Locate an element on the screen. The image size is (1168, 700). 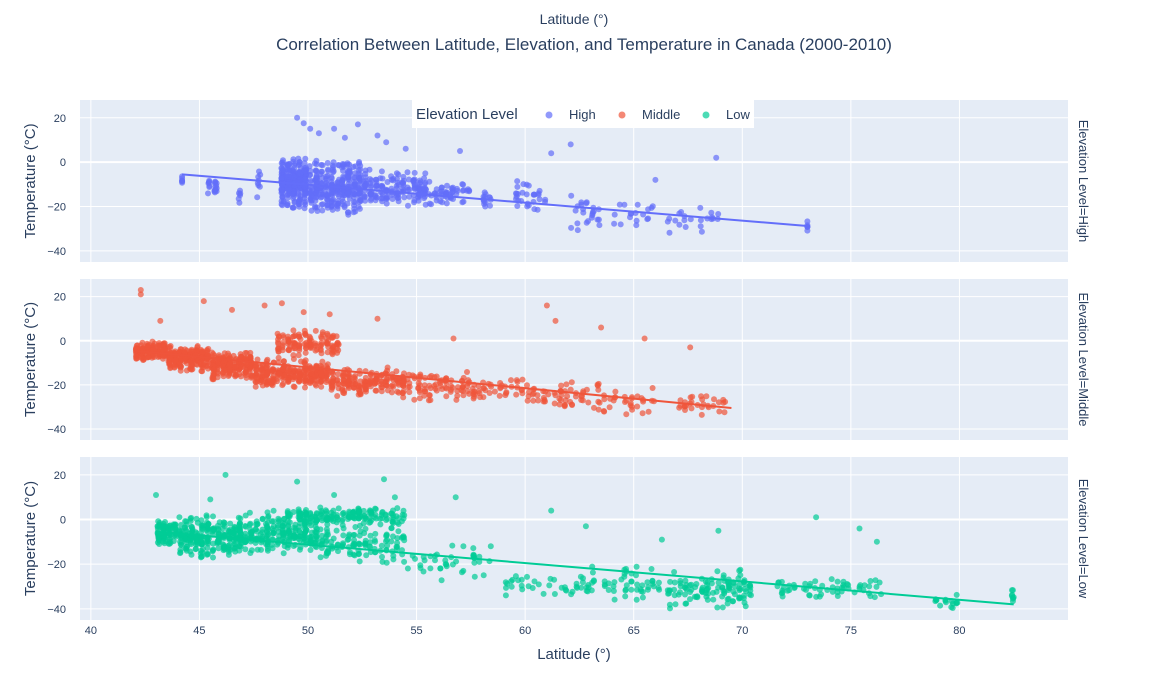
legend-item-high: High is located at coordinates (570, 114).